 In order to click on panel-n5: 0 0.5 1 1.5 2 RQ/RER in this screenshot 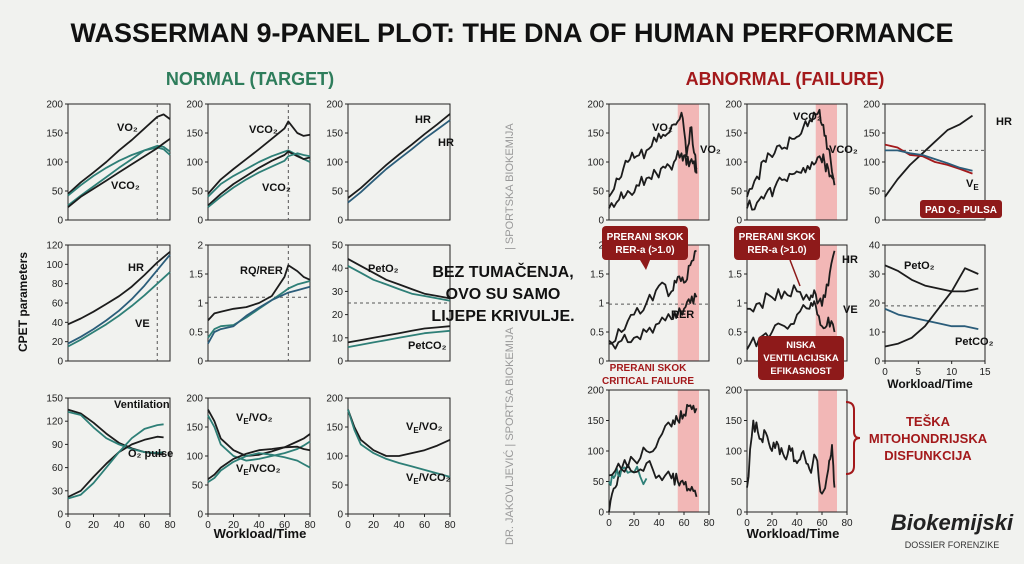, I will do `click(250, 304)`.